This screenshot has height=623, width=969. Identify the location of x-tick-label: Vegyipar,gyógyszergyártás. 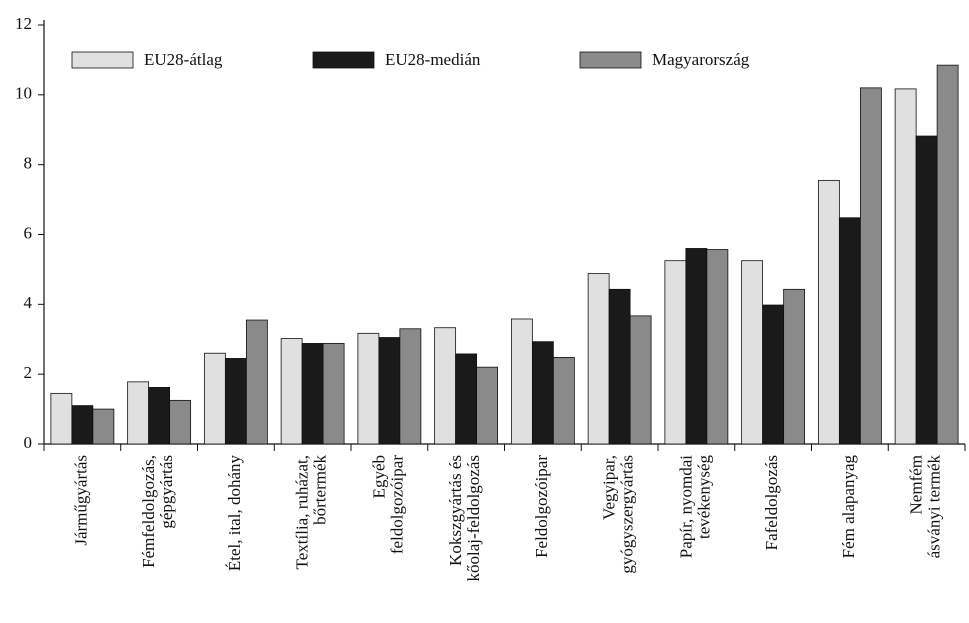
(618, 514).